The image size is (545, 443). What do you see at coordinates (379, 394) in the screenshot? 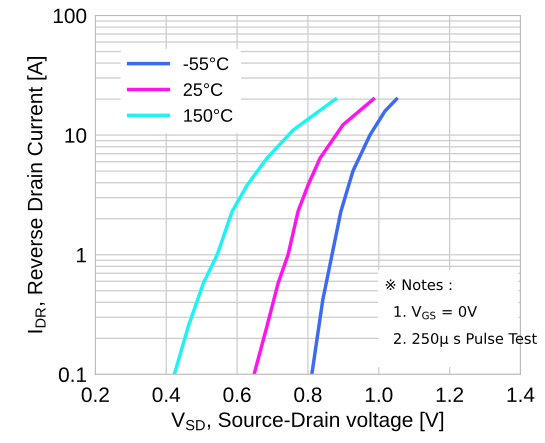
I see `x-tick-label: 1.0` at bounding box center [379, 394].